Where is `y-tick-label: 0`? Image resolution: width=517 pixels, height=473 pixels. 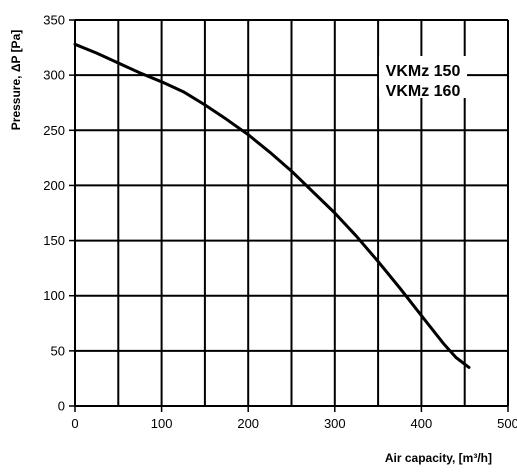 y-tick-label: 0 is located at coordinates (61, 406).